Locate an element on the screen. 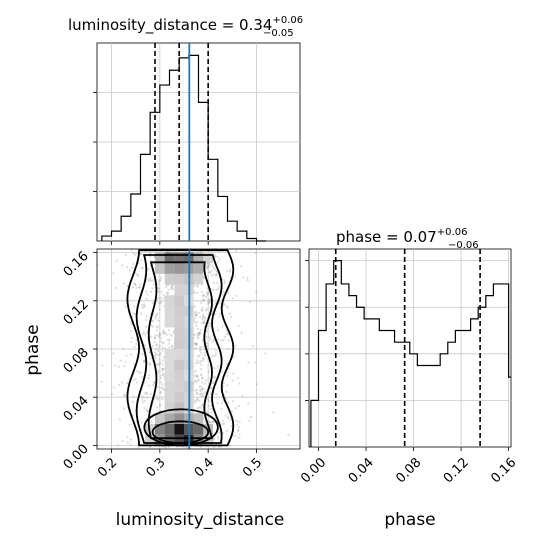 The width and height of the screenshot is (550, 550). phase-xtick-label: 0.16 is located at coordinates (503, 470).